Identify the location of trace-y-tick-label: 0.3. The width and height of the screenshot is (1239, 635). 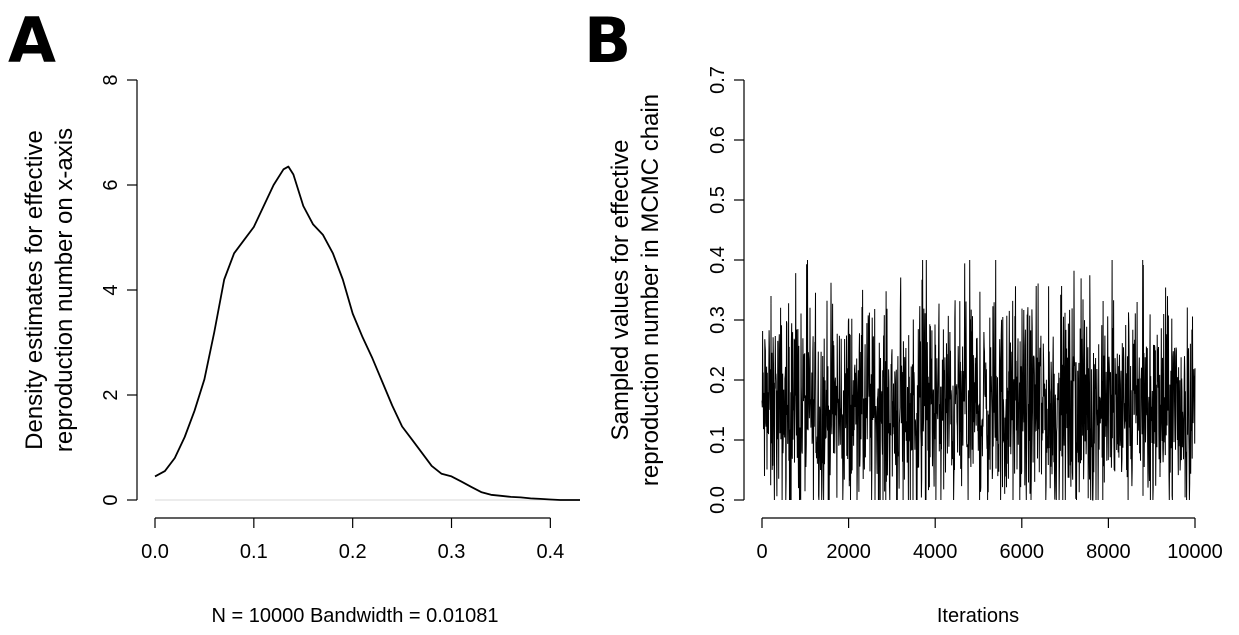
(718, 320).